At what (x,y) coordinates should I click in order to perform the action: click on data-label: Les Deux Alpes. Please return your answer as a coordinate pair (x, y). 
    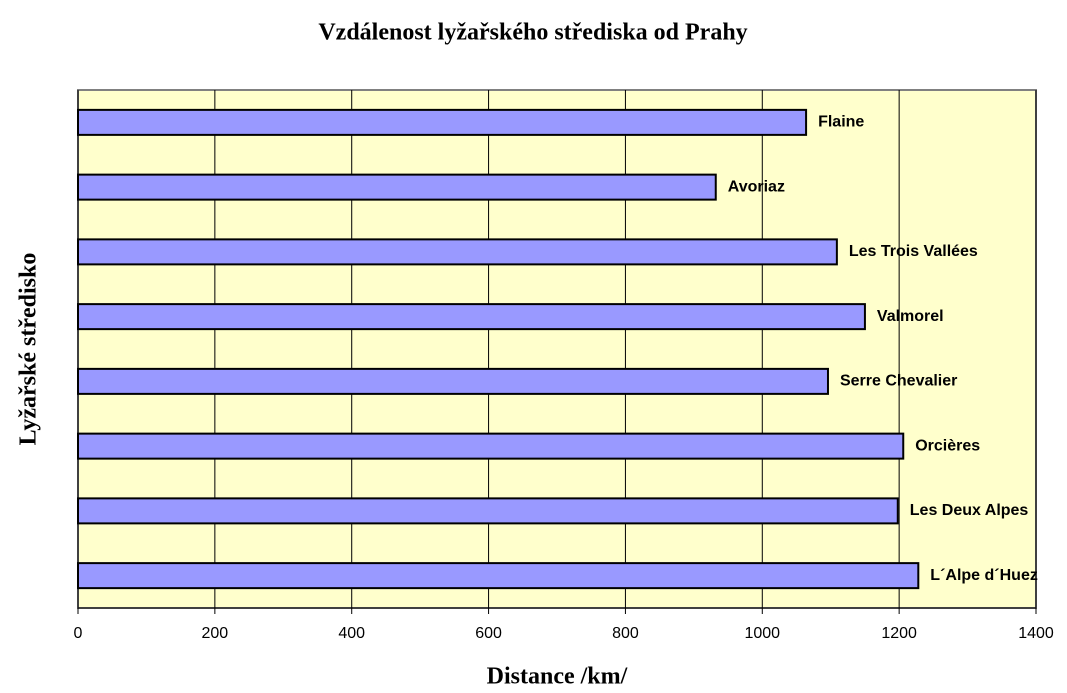
    Looking at the image, I should click on (969, 510).